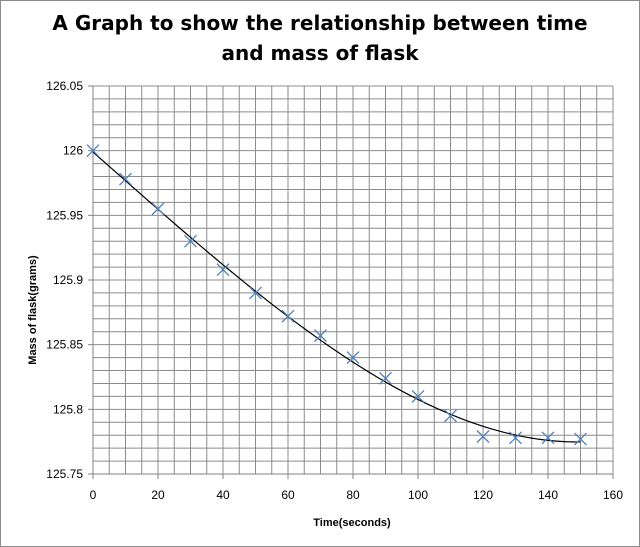 Image resolution: width=640 pixels, height=547 pixels. I want to click on y-tick-label: 125.75, so click(64, 474).